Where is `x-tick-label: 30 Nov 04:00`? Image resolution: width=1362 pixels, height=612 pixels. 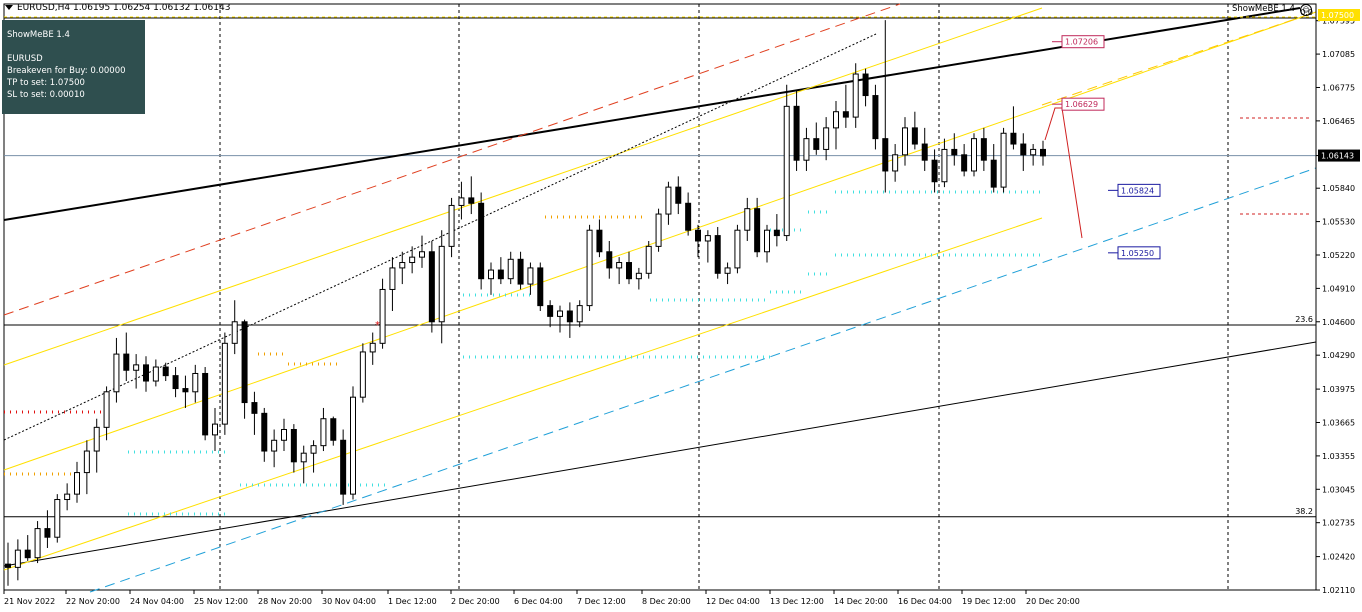 x-tick-label: 30 Nov 04:00 is located at coordinates (349, 601).